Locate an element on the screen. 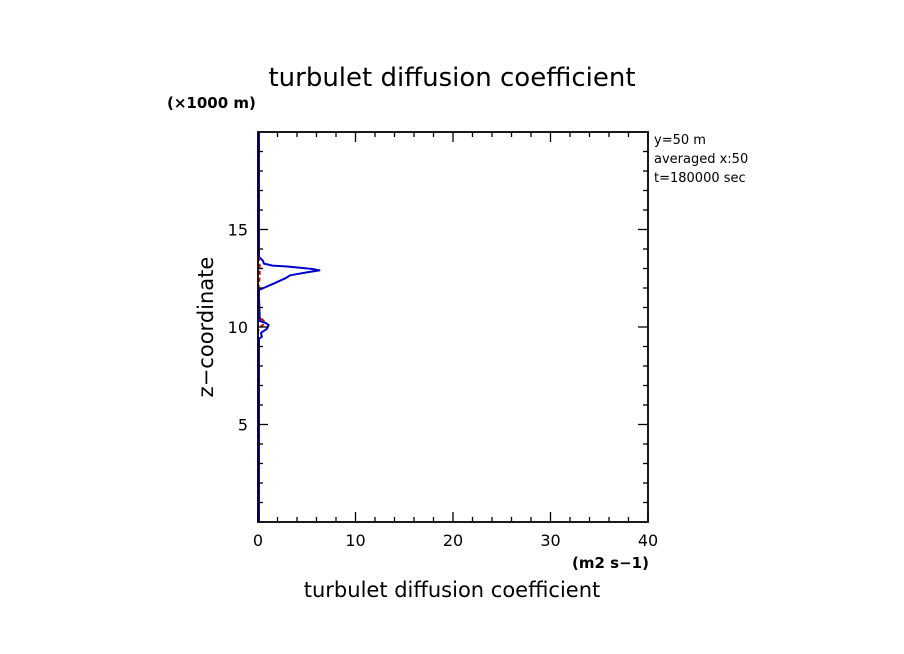 The image size is (904, 654). y-tick-label: 15 is located at coordinates (238, 230).